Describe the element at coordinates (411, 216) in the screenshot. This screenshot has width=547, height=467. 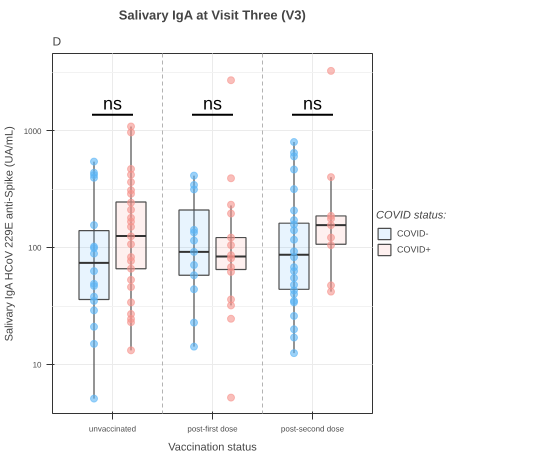
I see `legend-title: COVID status:` at that location.